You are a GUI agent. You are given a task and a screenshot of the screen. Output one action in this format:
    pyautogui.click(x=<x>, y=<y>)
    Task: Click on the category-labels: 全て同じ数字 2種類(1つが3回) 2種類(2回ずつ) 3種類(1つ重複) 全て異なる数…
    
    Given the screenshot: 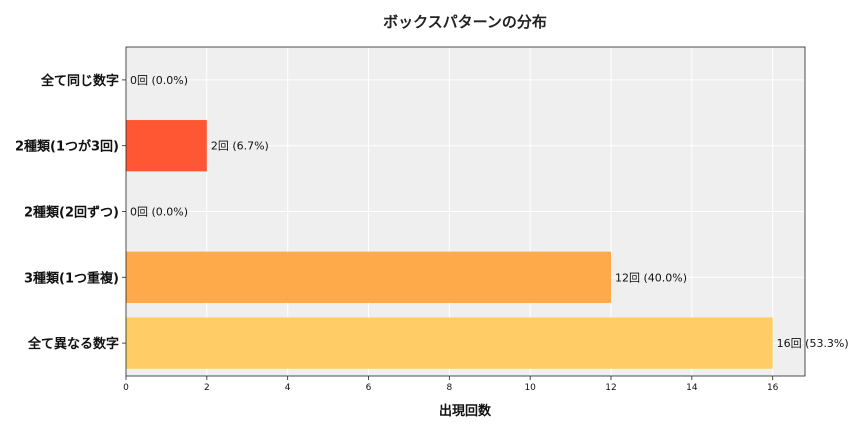 What is the action you would take?
    pyautogui.click(x=70, y=212)
    